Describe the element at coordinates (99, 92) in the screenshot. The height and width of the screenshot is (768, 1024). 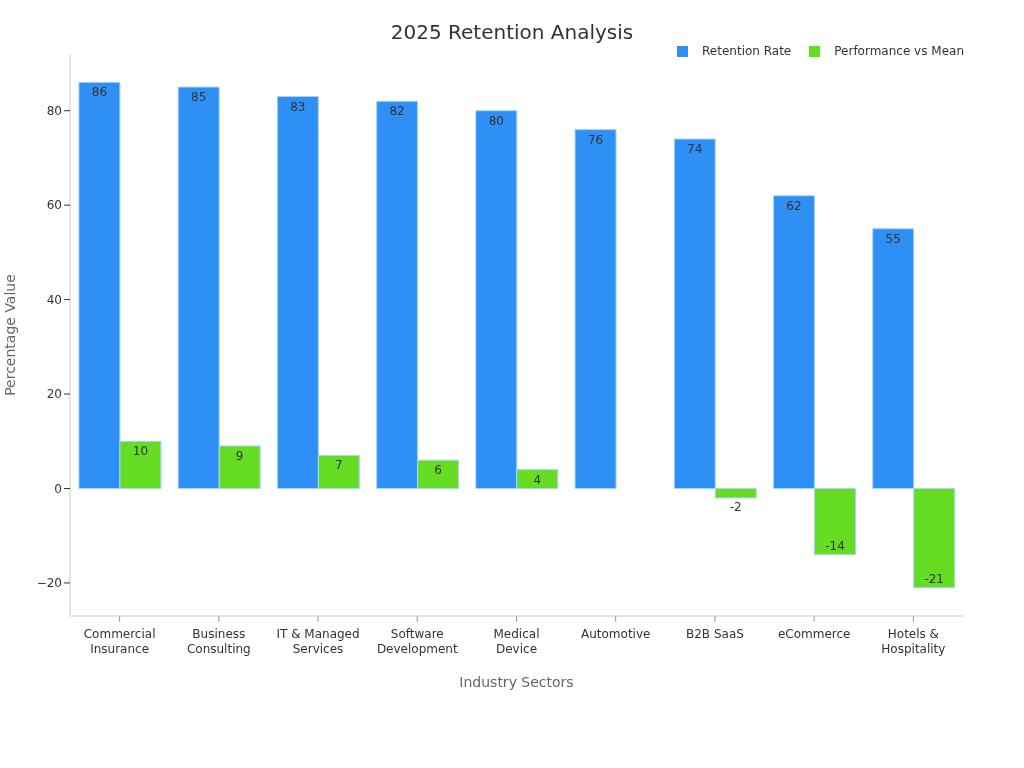
I see `data-label: 86` at that location.